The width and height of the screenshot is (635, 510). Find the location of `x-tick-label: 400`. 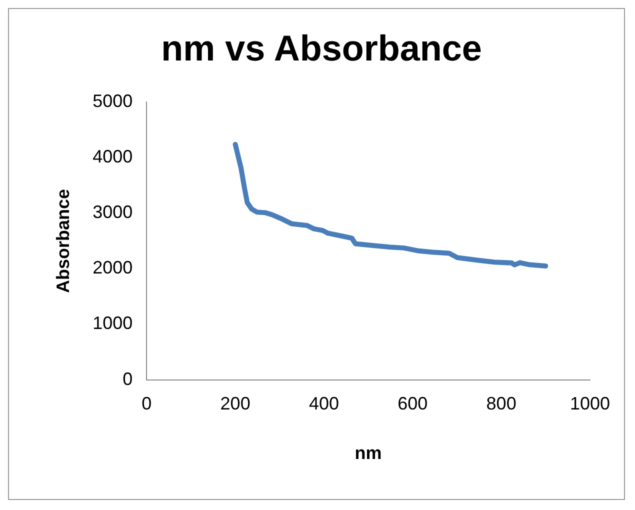

x-tick-label: 400 is located at coordinates (323, 404).